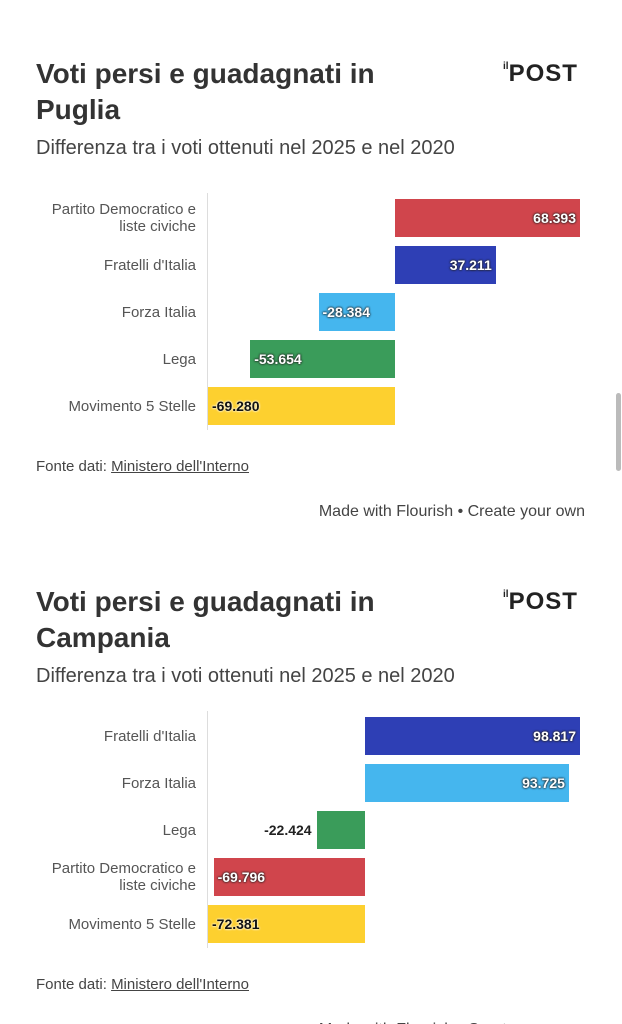 The width and height of the screenshot is (622, 1024). Describe the element at coordinates (618, 432) in the screenshot. I see `scrollbar` at that location.